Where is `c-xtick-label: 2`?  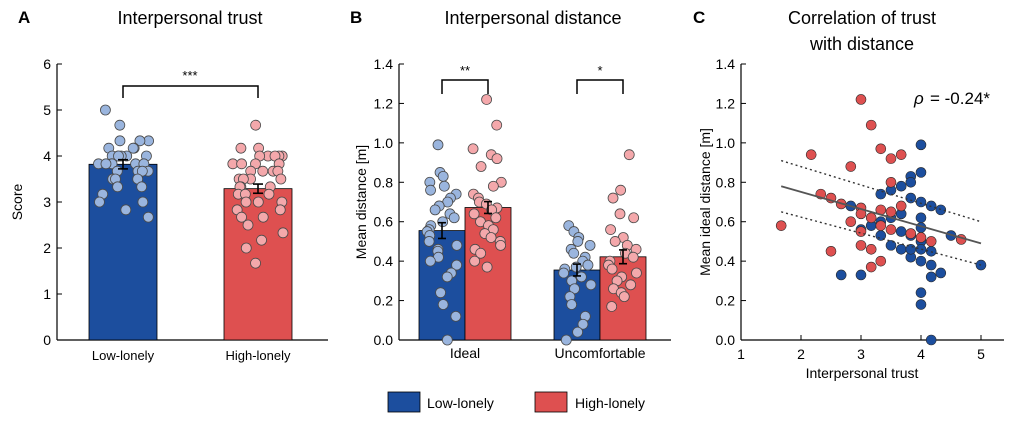
c-xtick-label: 2 is located at coordinates (801, 354).